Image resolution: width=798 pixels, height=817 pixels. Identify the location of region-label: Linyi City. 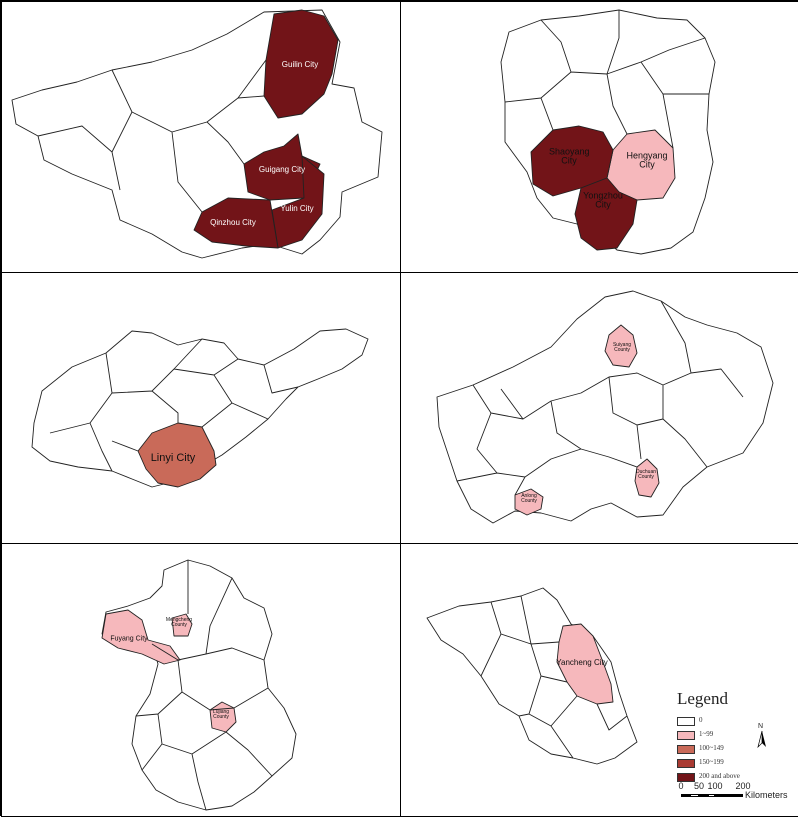
(173, 458).